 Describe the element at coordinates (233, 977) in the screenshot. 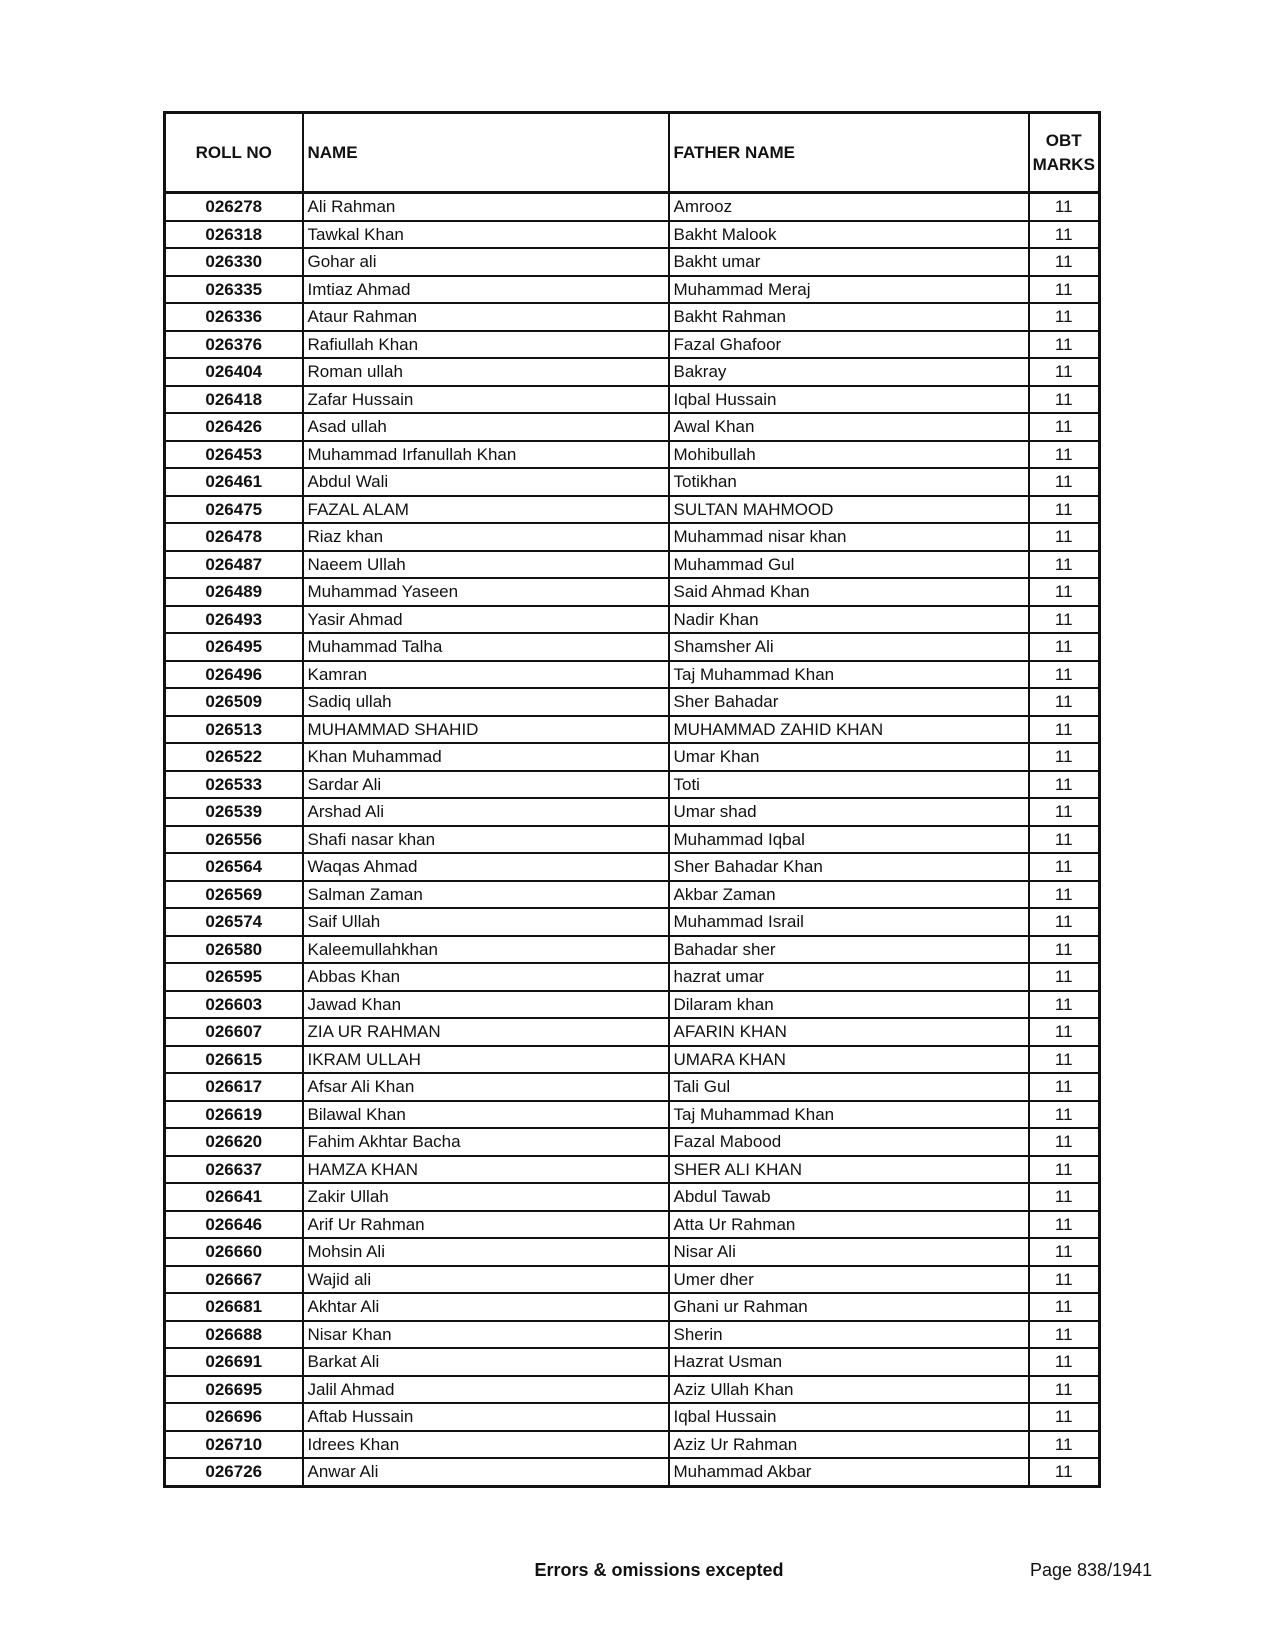

I see `roll-no-cell: 026595` at that location.